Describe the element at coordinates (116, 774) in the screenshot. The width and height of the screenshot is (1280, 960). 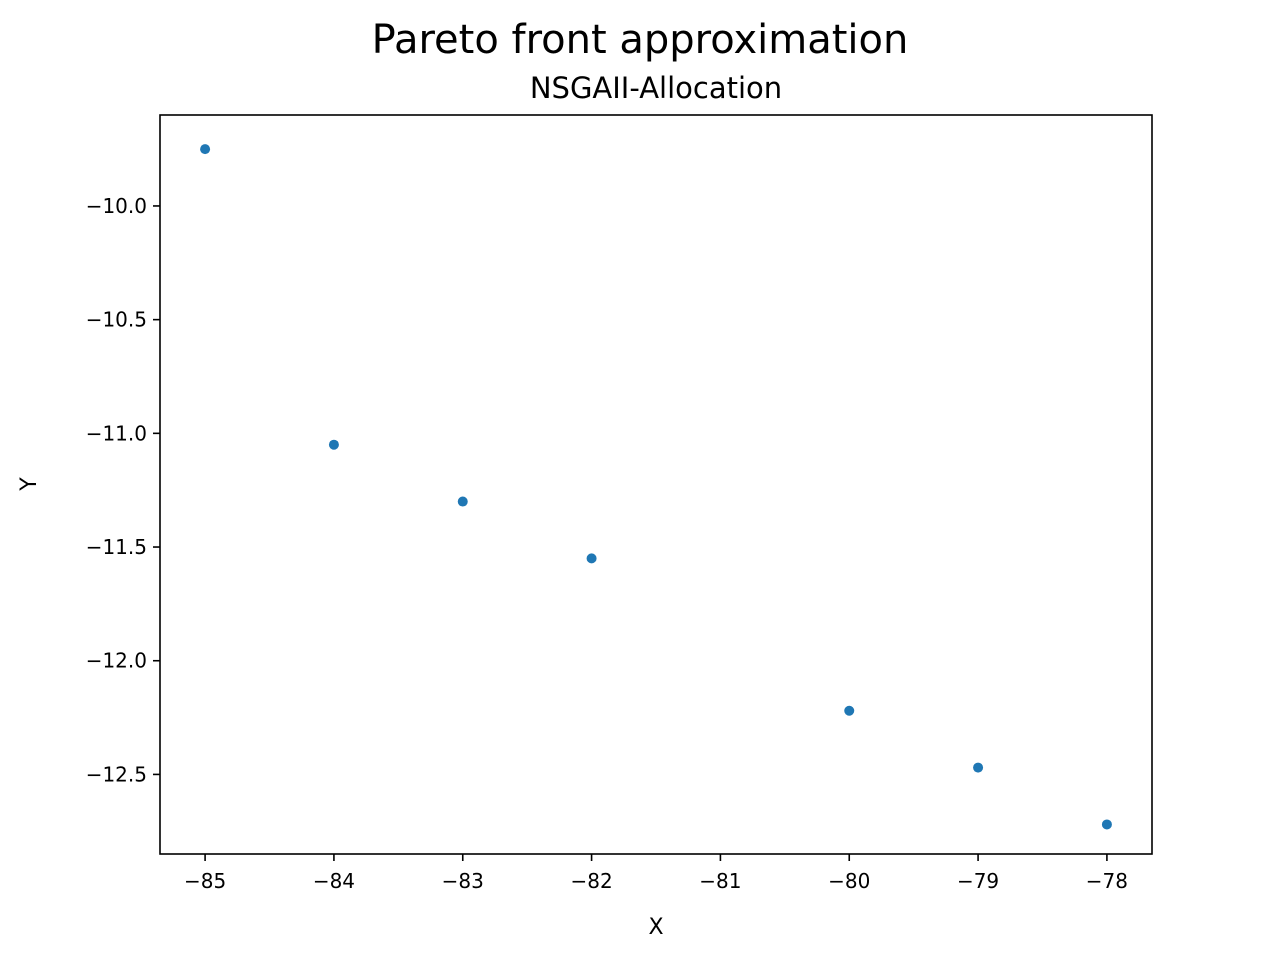
I see `y-tick-label: −12.5` at that location.